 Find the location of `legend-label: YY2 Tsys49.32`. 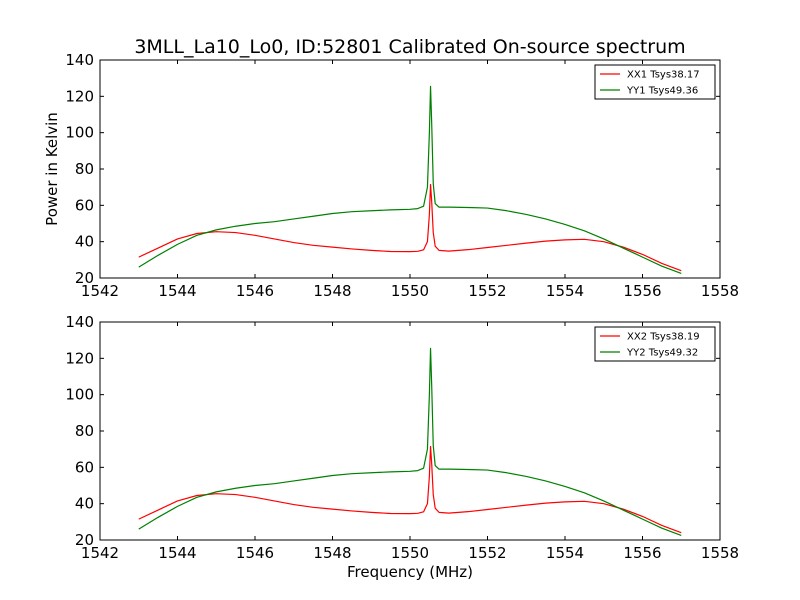

legend-label: YY2 Tsys49.32 is located at coordinates (662, 353).